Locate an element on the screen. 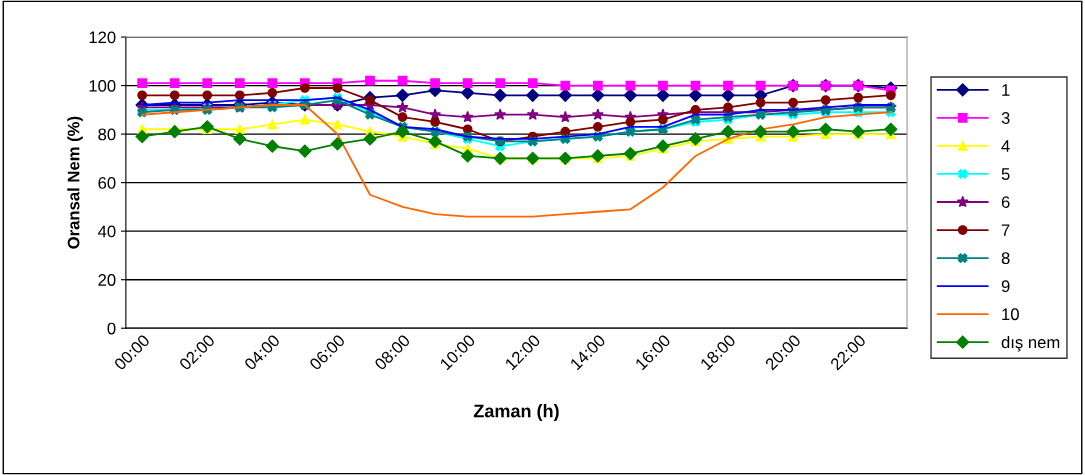  y-tick-label: 120 is located at coordinates (102, 37).